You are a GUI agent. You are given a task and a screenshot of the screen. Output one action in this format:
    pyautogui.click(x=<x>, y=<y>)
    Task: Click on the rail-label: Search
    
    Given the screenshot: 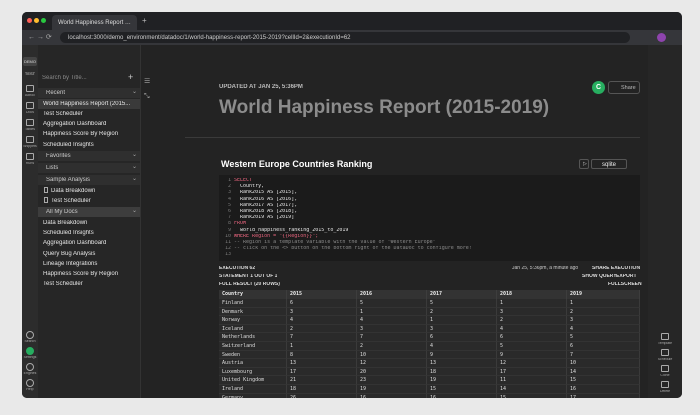 What is the action you would take?
    pyautogui.click(x=30, y=341)
    